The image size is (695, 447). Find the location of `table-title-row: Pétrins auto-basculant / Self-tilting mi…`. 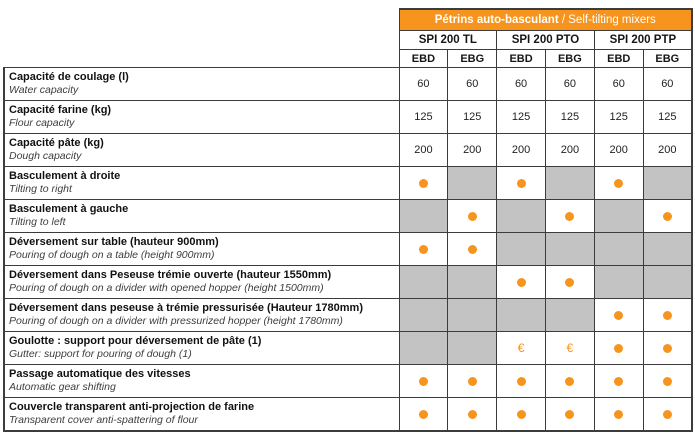

table-title-row: Pétrins auto-basculant / Self-tilting mi… is located at coordinates (348, 38).